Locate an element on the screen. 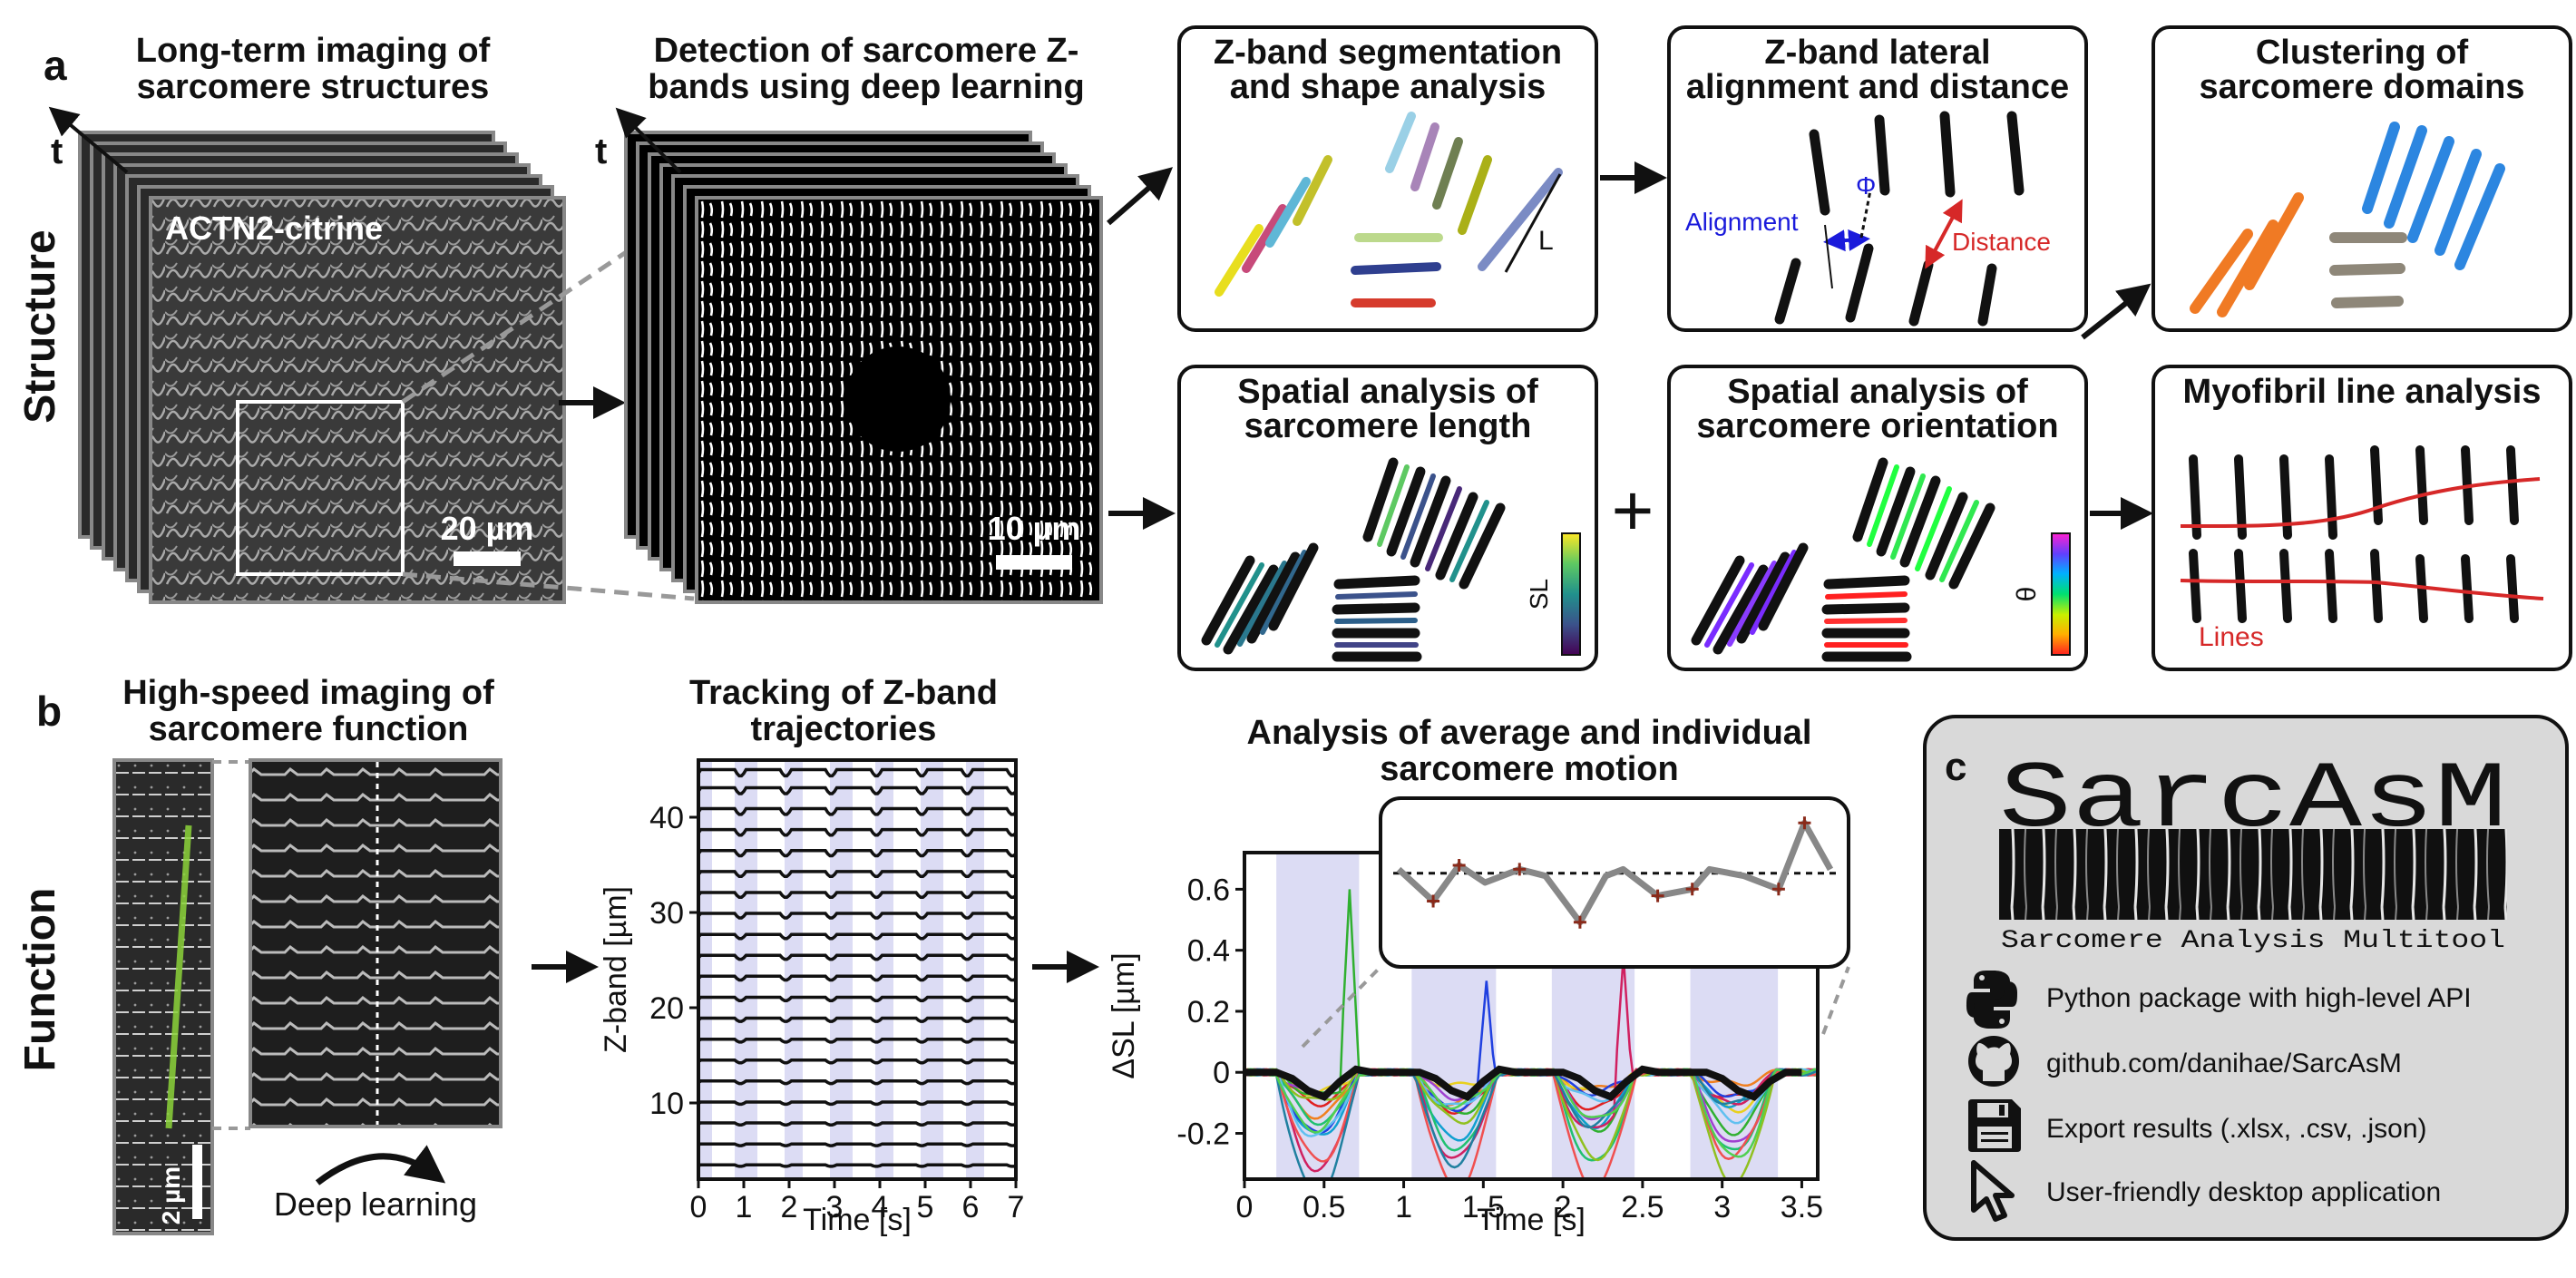 This screenshot has width=2576, height=1278. detection-title-line-2: bands using deep learning is located at coordinates (866, 87).